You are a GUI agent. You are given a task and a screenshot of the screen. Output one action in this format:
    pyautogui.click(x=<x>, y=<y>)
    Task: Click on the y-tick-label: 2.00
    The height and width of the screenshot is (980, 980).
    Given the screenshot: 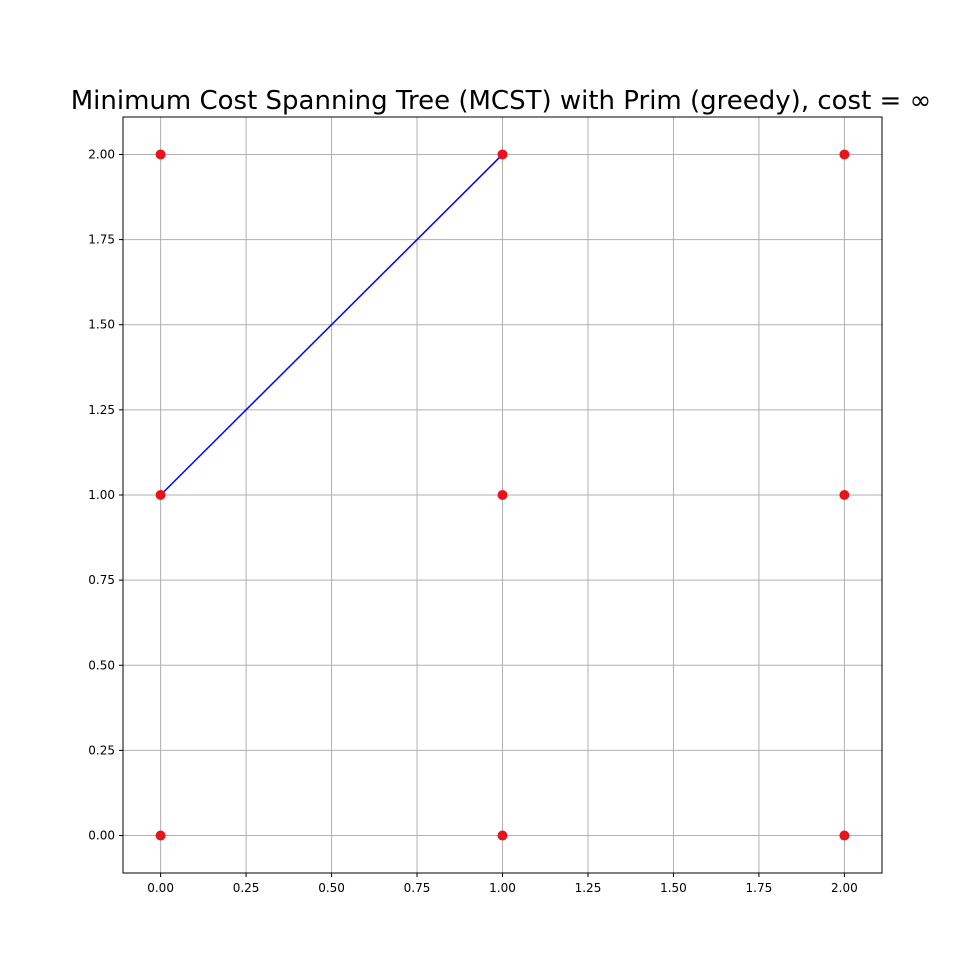 What is the action you would take?
    pyautogui.click(x=101, y=154)
    